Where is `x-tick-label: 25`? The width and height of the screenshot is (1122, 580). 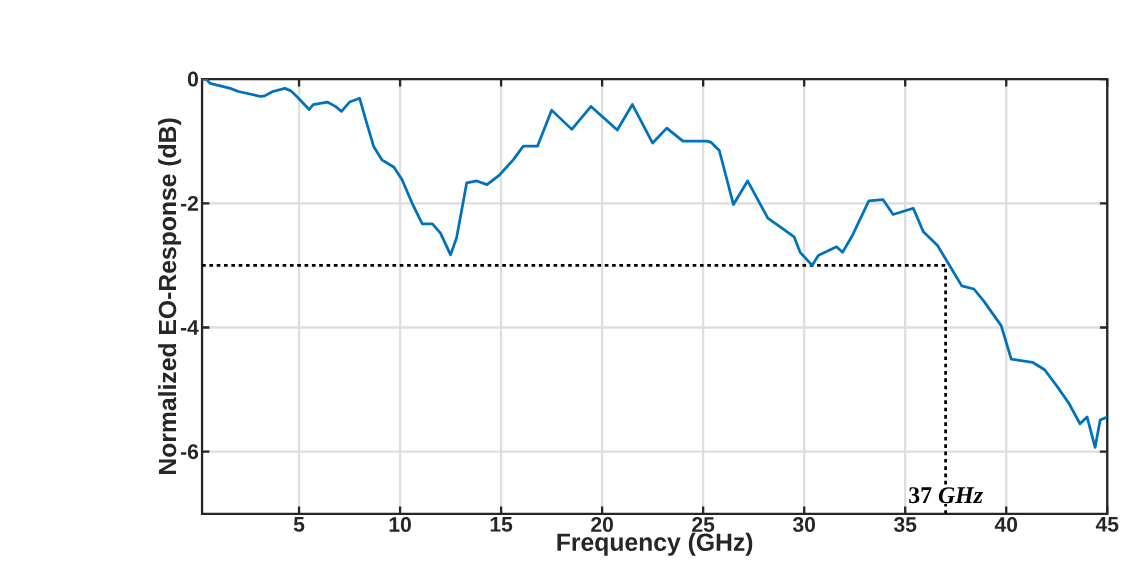
x-tick-label: 25 is located at coordinates (703, 524).